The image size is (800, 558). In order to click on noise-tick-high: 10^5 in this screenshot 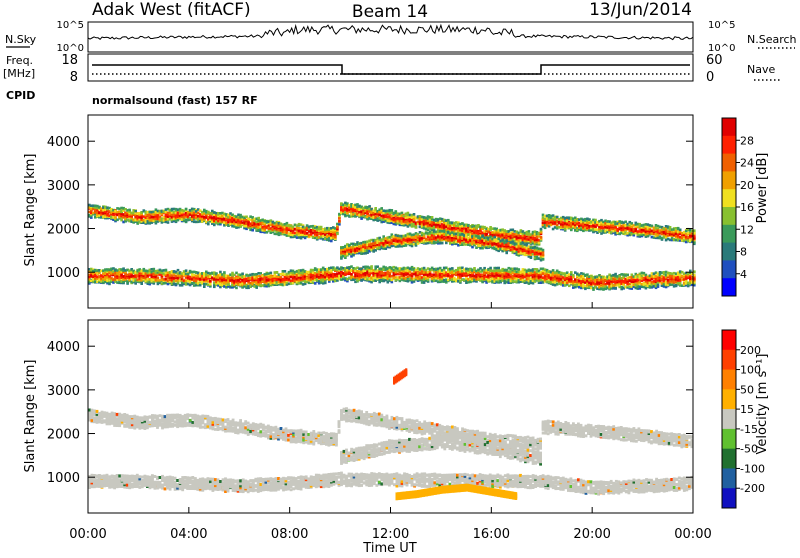, I will do `click(70, 25)`.